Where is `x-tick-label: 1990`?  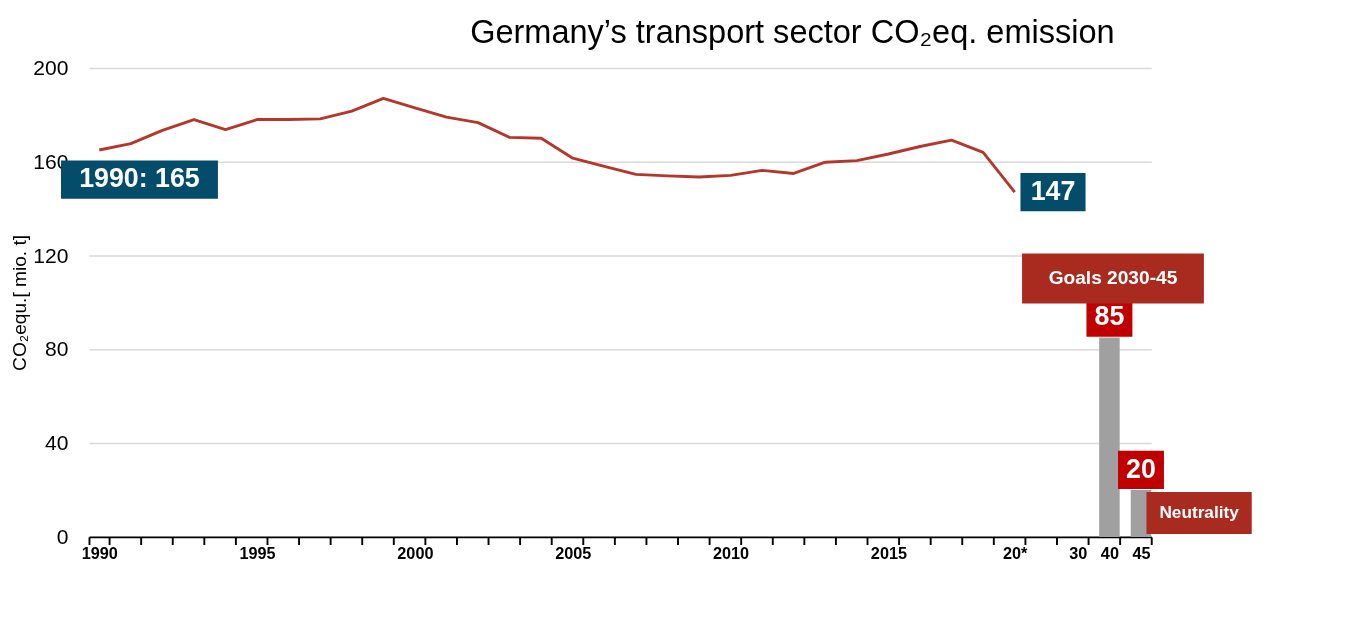 x-tick-label: 1990 is located at coordinates (99, 553).